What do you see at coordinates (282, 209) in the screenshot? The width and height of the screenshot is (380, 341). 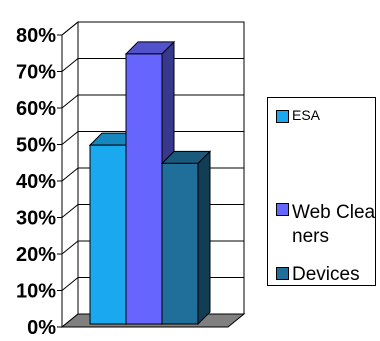 I see `legend-swatch-web-cleaners` at bounding box center [282, 209].